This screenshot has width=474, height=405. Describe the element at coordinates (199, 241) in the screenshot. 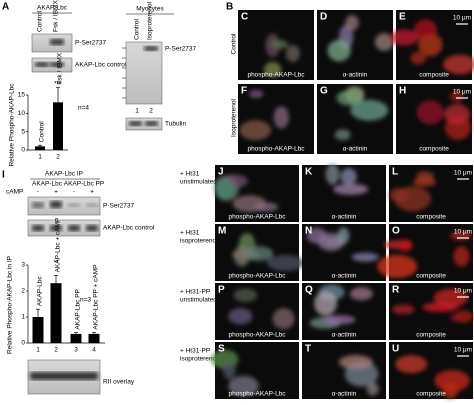

I see `row-state: isoproterenol` at that location.